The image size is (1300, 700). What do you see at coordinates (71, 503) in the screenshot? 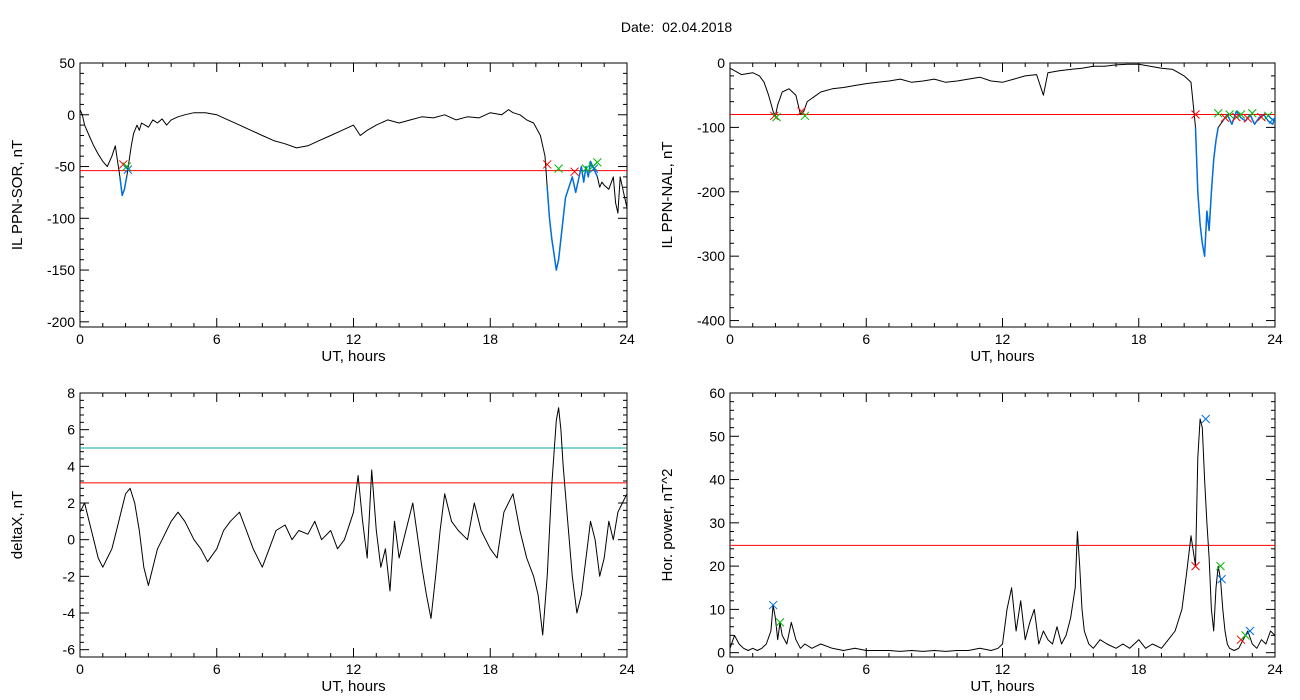
I see `y-tick-label: 2` at bounding box center [71, 503].